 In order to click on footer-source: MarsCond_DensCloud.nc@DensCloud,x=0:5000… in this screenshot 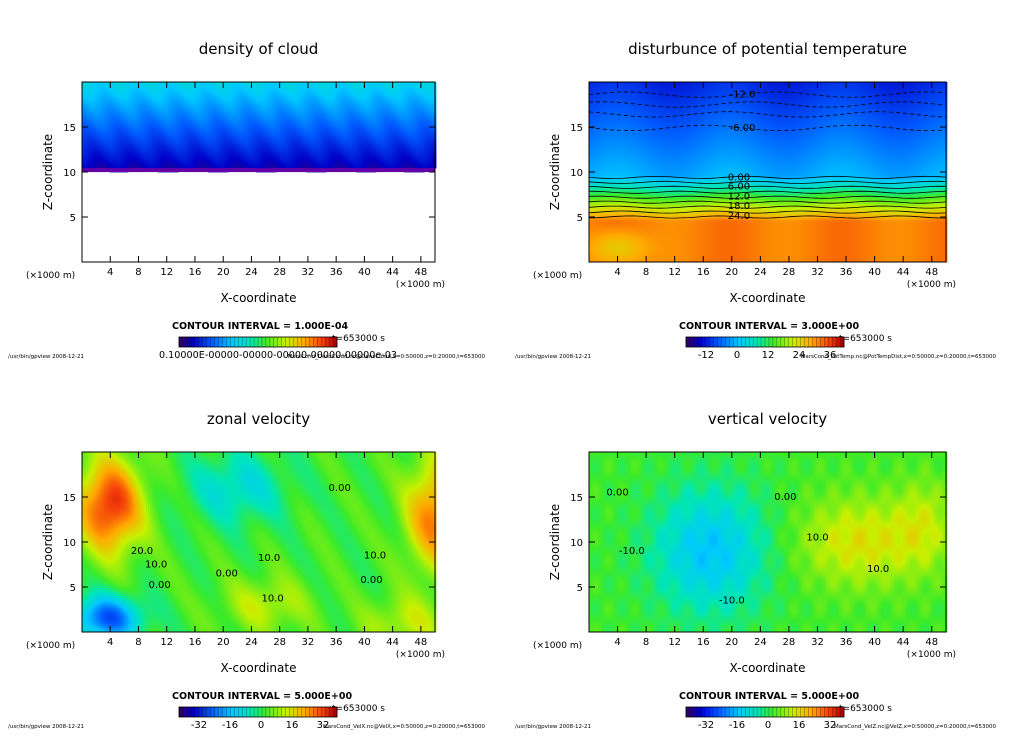, I will do `click(387, 357)`.